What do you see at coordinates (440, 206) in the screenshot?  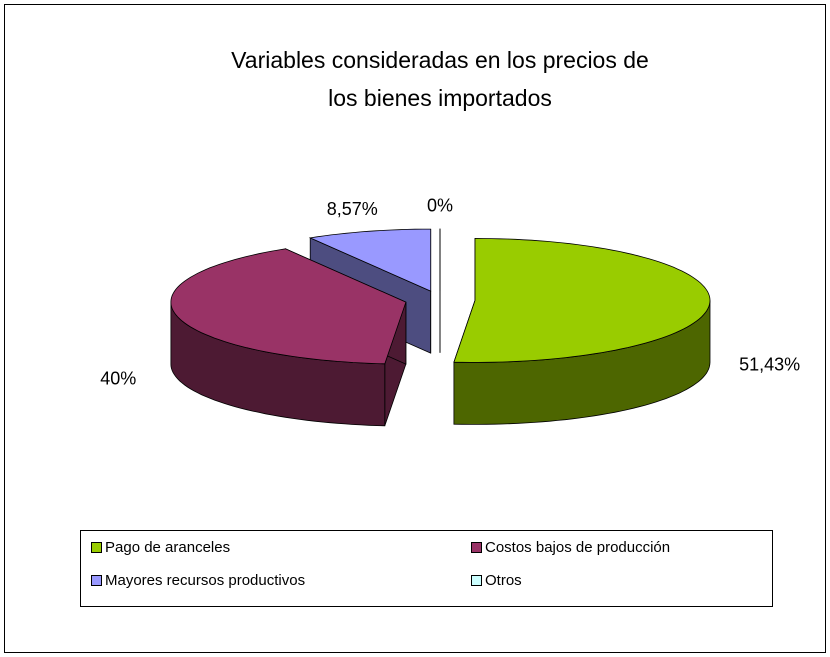 I see `data-label: 0%` at bounding box center [440, 206].